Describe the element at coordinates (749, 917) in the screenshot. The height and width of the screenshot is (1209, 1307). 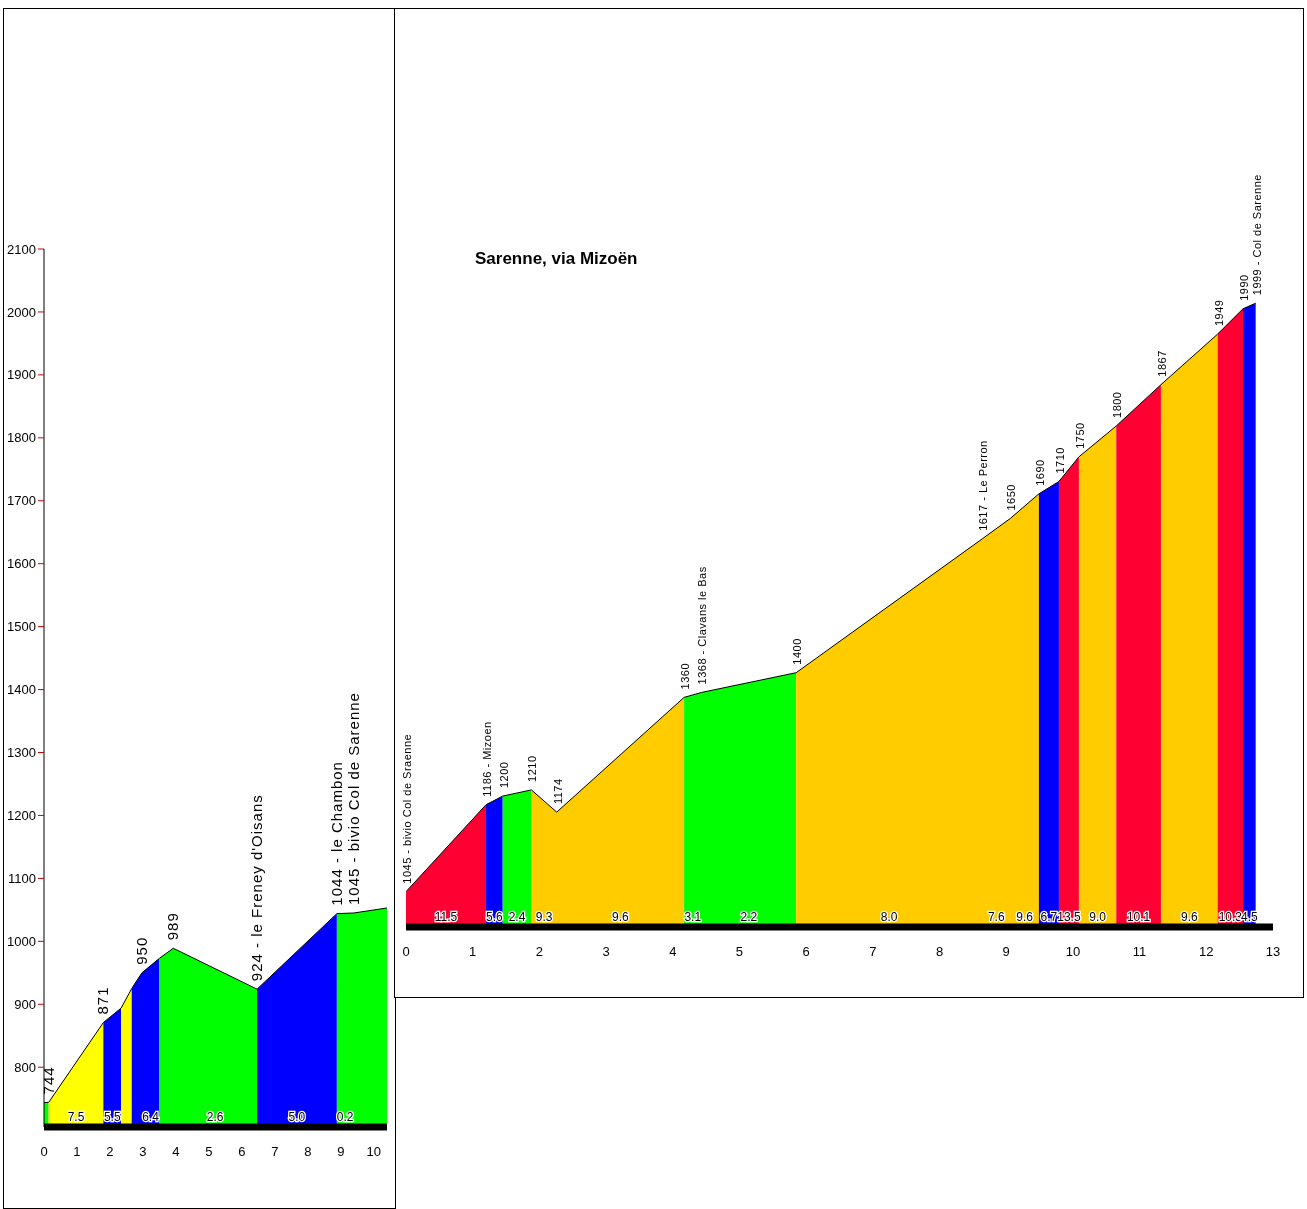
I see `annotation: 2.2` at that location.